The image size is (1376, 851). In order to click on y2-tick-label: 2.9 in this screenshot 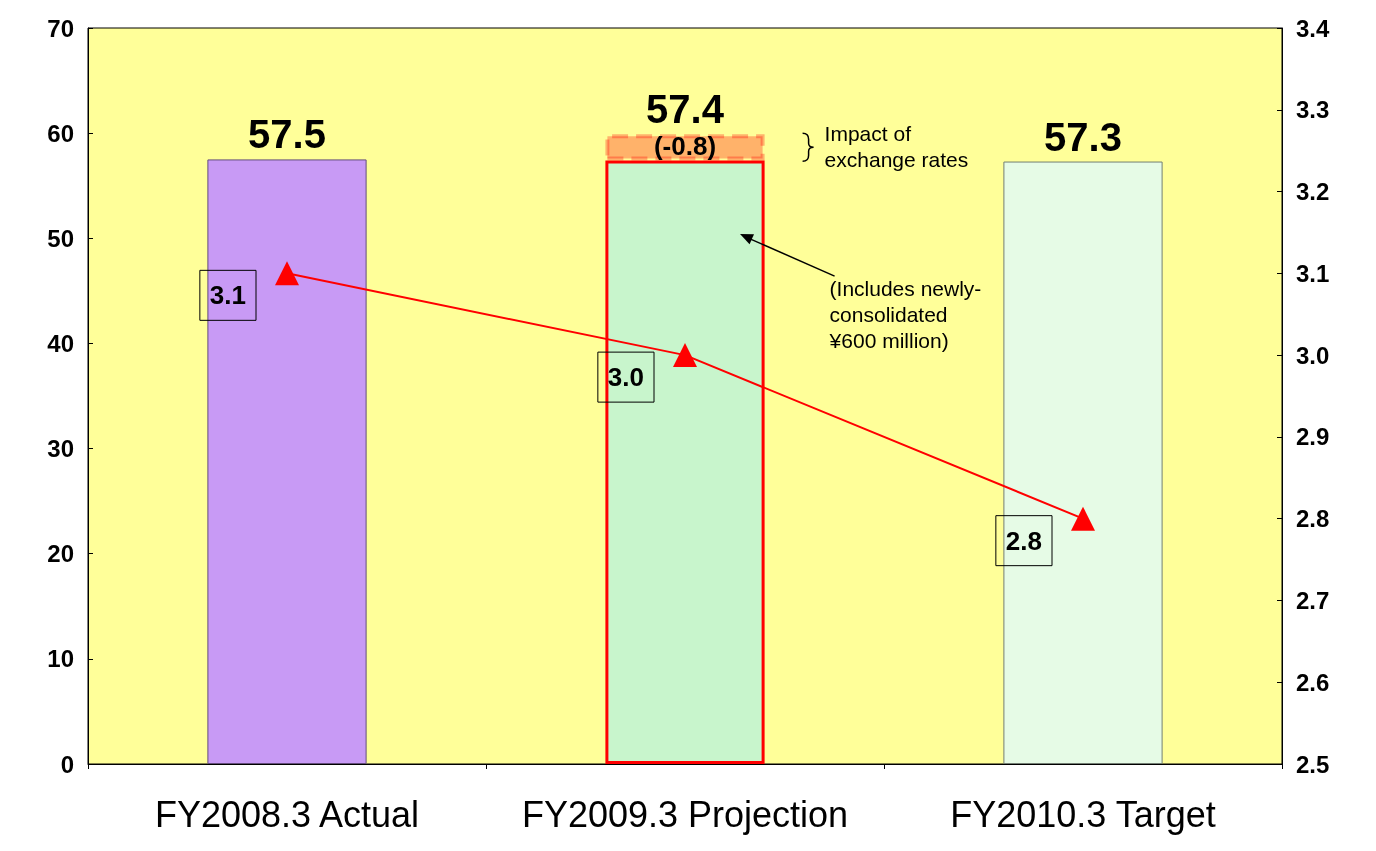, I will do `click(1313, 437)`.